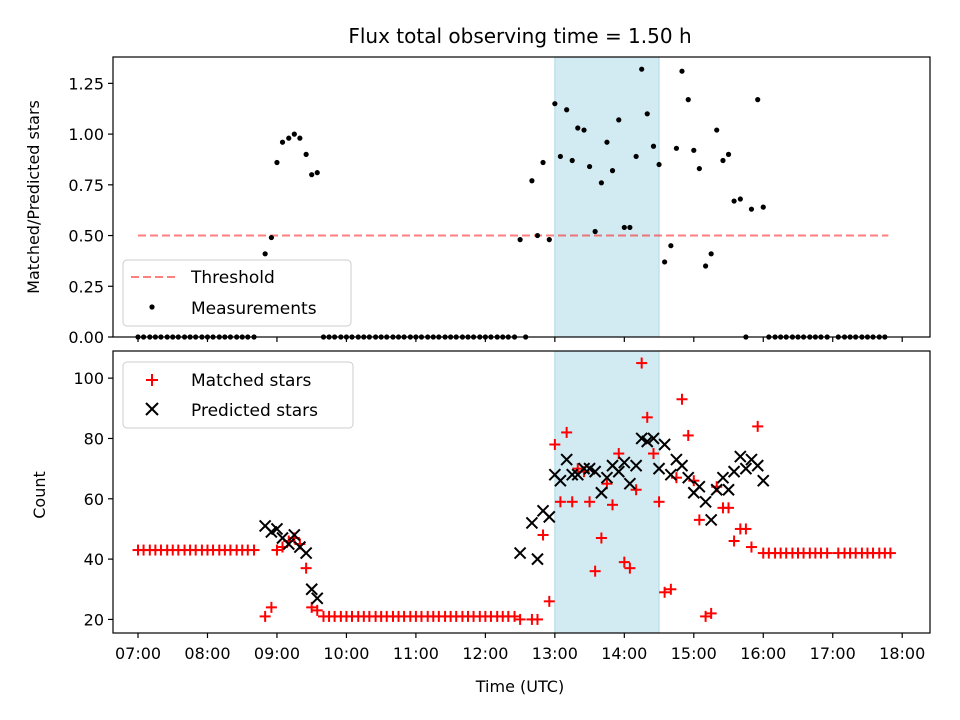 The image size is (960, 720). I want to click on bottom-legend: Matched stars Predicted stars, so click(238, 395).